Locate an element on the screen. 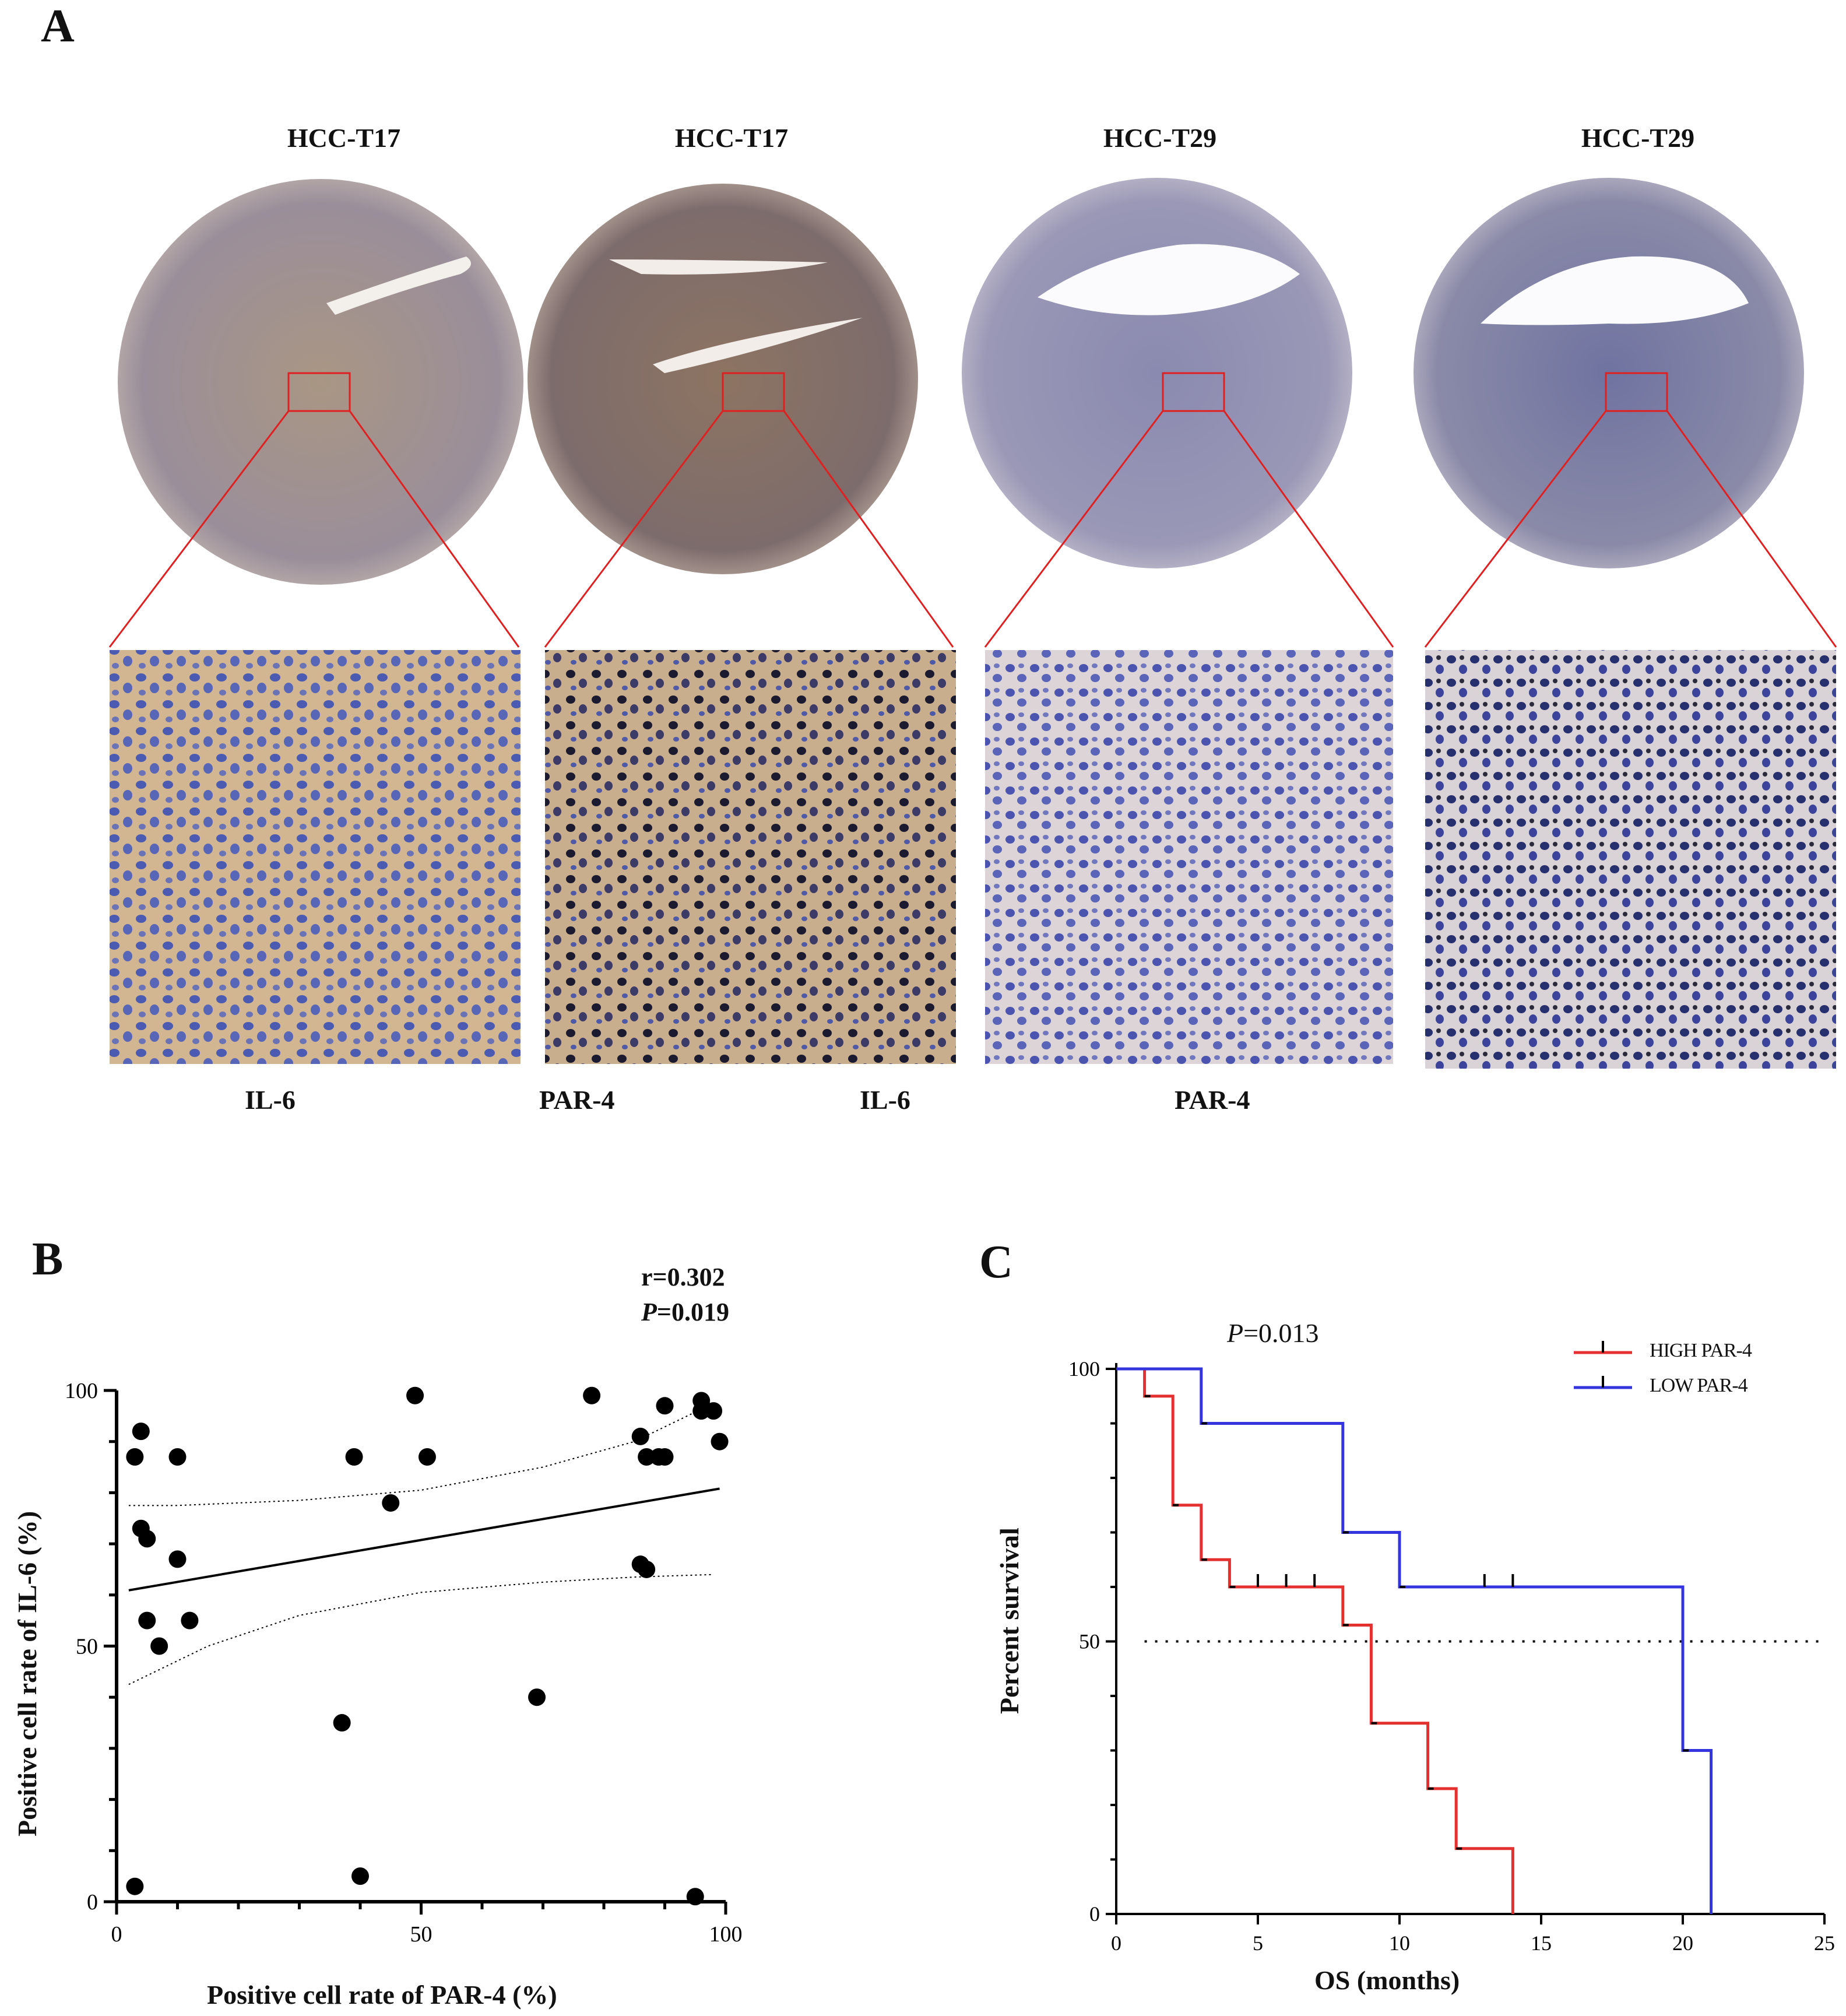 This screenshot has width=1846, height=2016. micrograph-il6-t29 is located at coordinates (1189, 857).